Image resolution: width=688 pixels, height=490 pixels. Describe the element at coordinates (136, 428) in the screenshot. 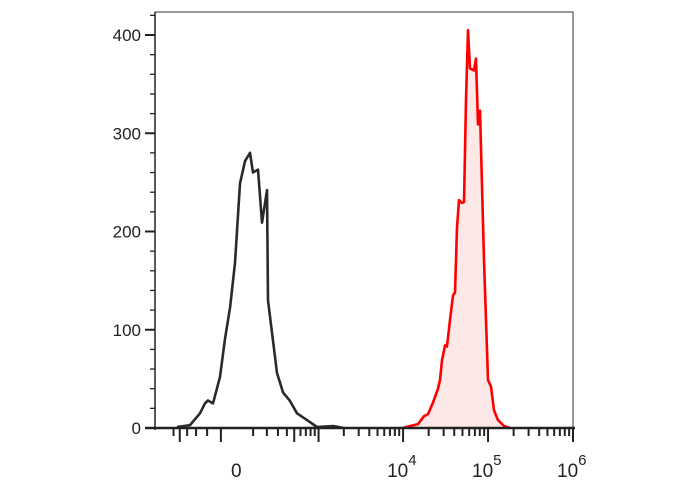

I see `y-tick-label: 0` at that location.